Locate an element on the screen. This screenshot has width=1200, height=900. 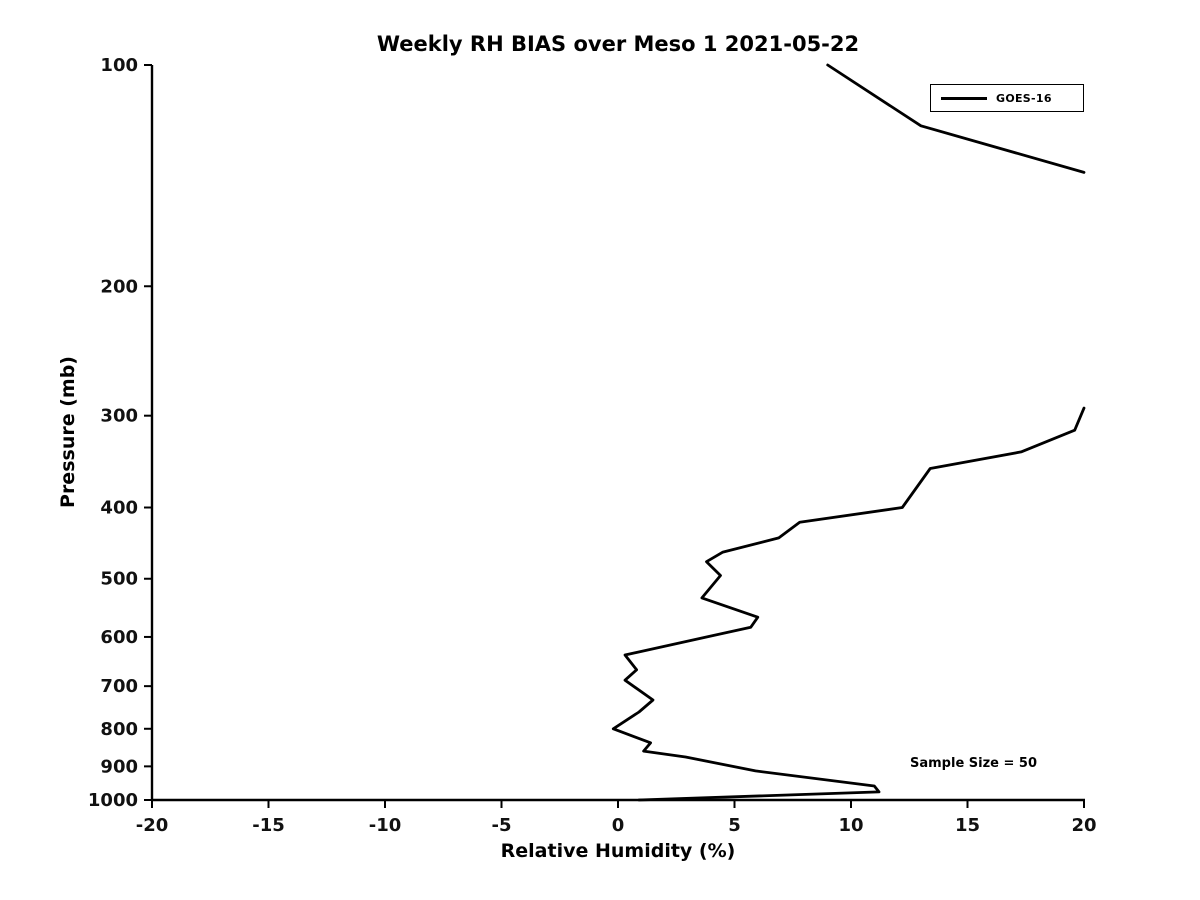
x-tick-label: 20 is located at coordinates (1083, 825).